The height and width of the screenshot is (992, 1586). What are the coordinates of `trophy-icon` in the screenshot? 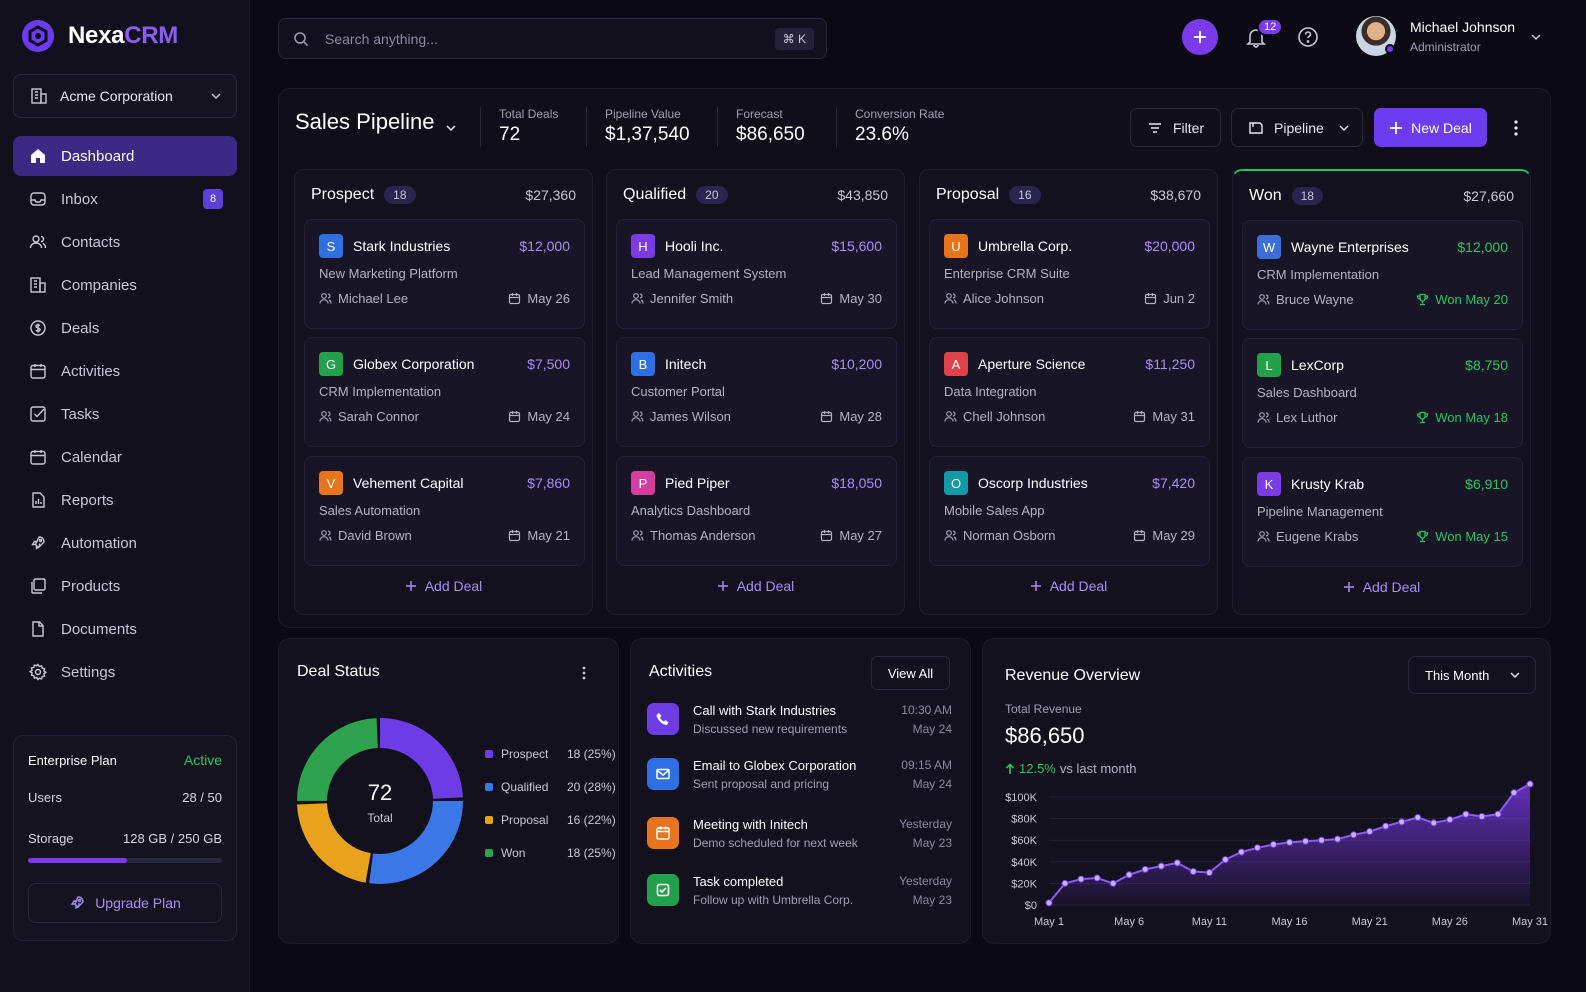 It's located at (1422, 417).